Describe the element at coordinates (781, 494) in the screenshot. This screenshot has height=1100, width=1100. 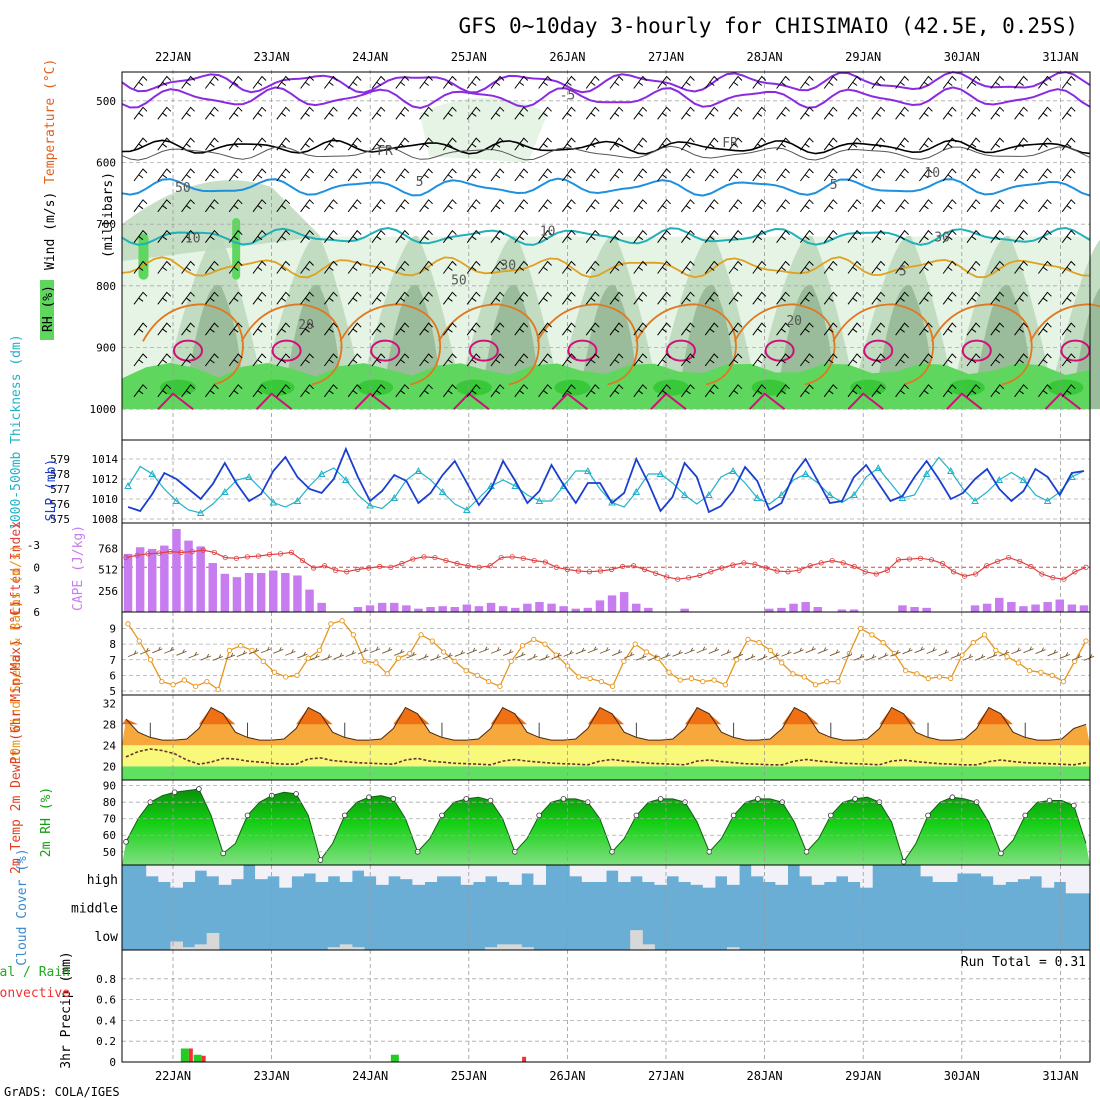
I see `thickness-point` at that location.